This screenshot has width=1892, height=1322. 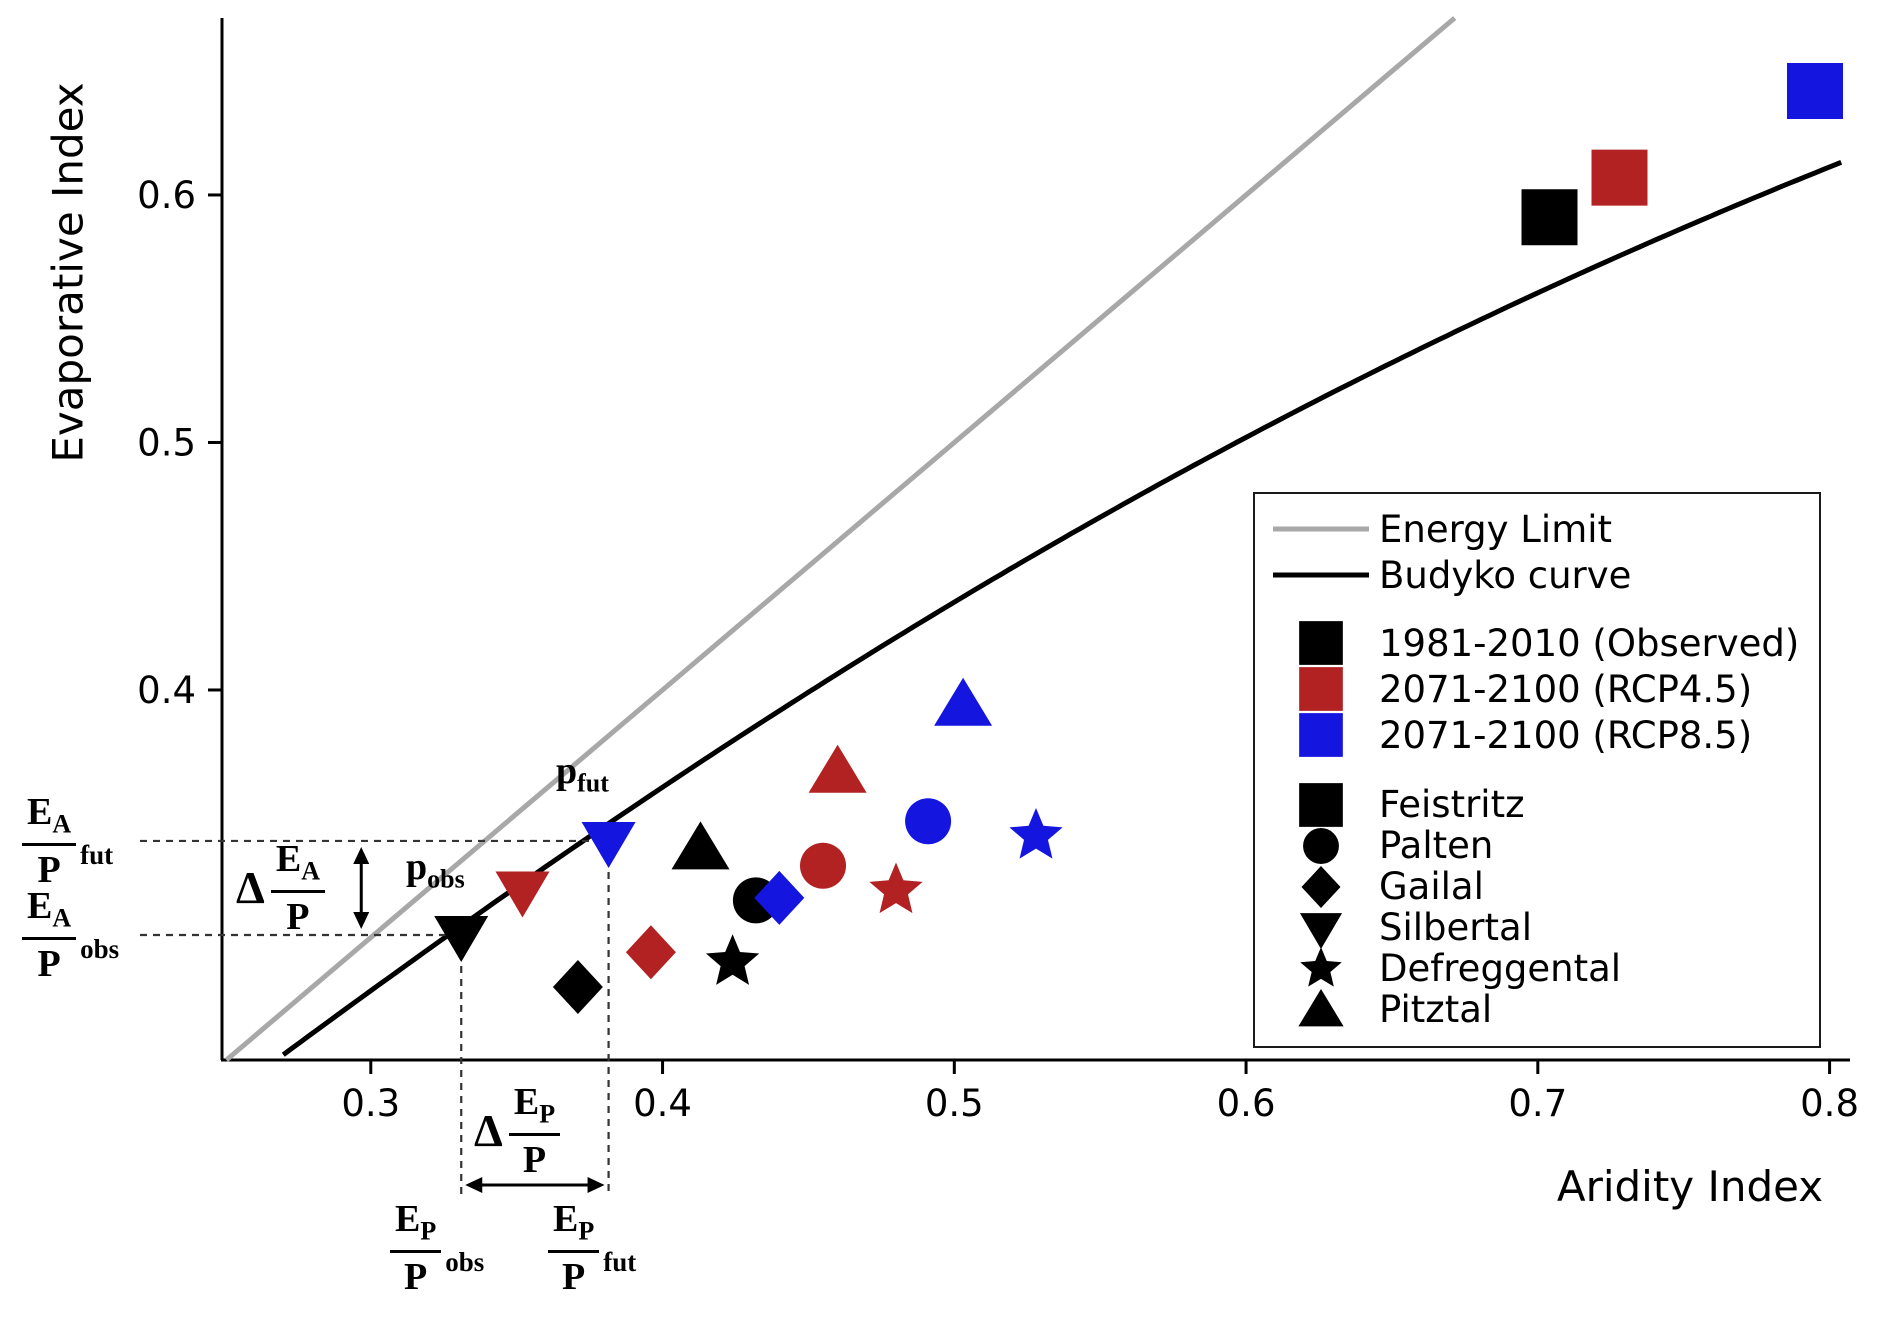 What do you see at coordinates (1537, 968) in the screenshot?
I see `legend-item-defreggental: Defreggental` at bounding box center [1537, 968].